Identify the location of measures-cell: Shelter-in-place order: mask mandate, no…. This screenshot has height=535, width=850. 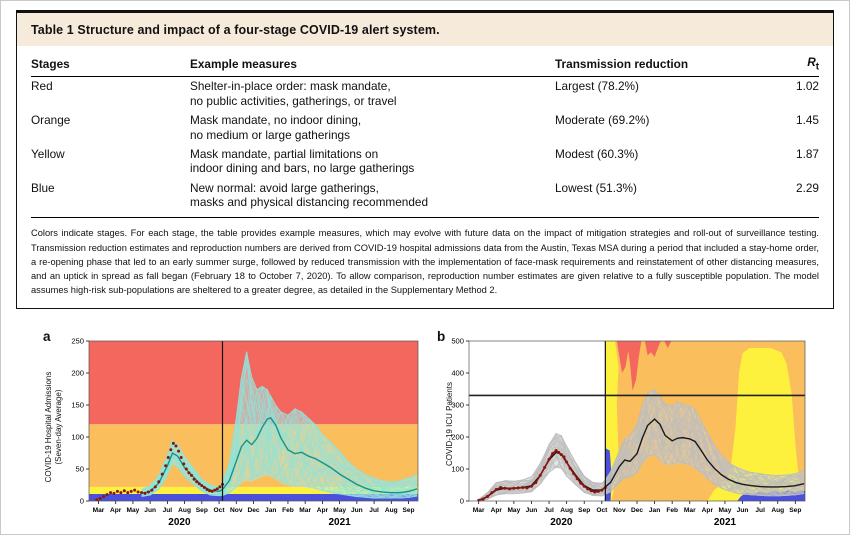
(293, 93).